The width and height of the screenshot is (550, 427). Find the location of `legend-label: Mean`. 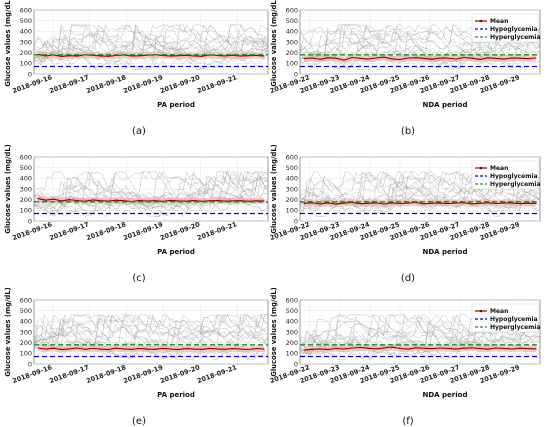

legend-label: Mean is located at coordinates (499, 311).